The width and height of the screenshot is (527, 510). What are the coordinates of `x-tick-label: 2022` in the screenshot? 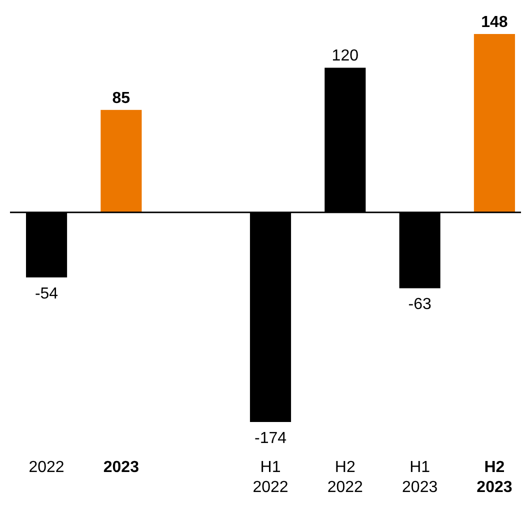 It's located at (46, 467).